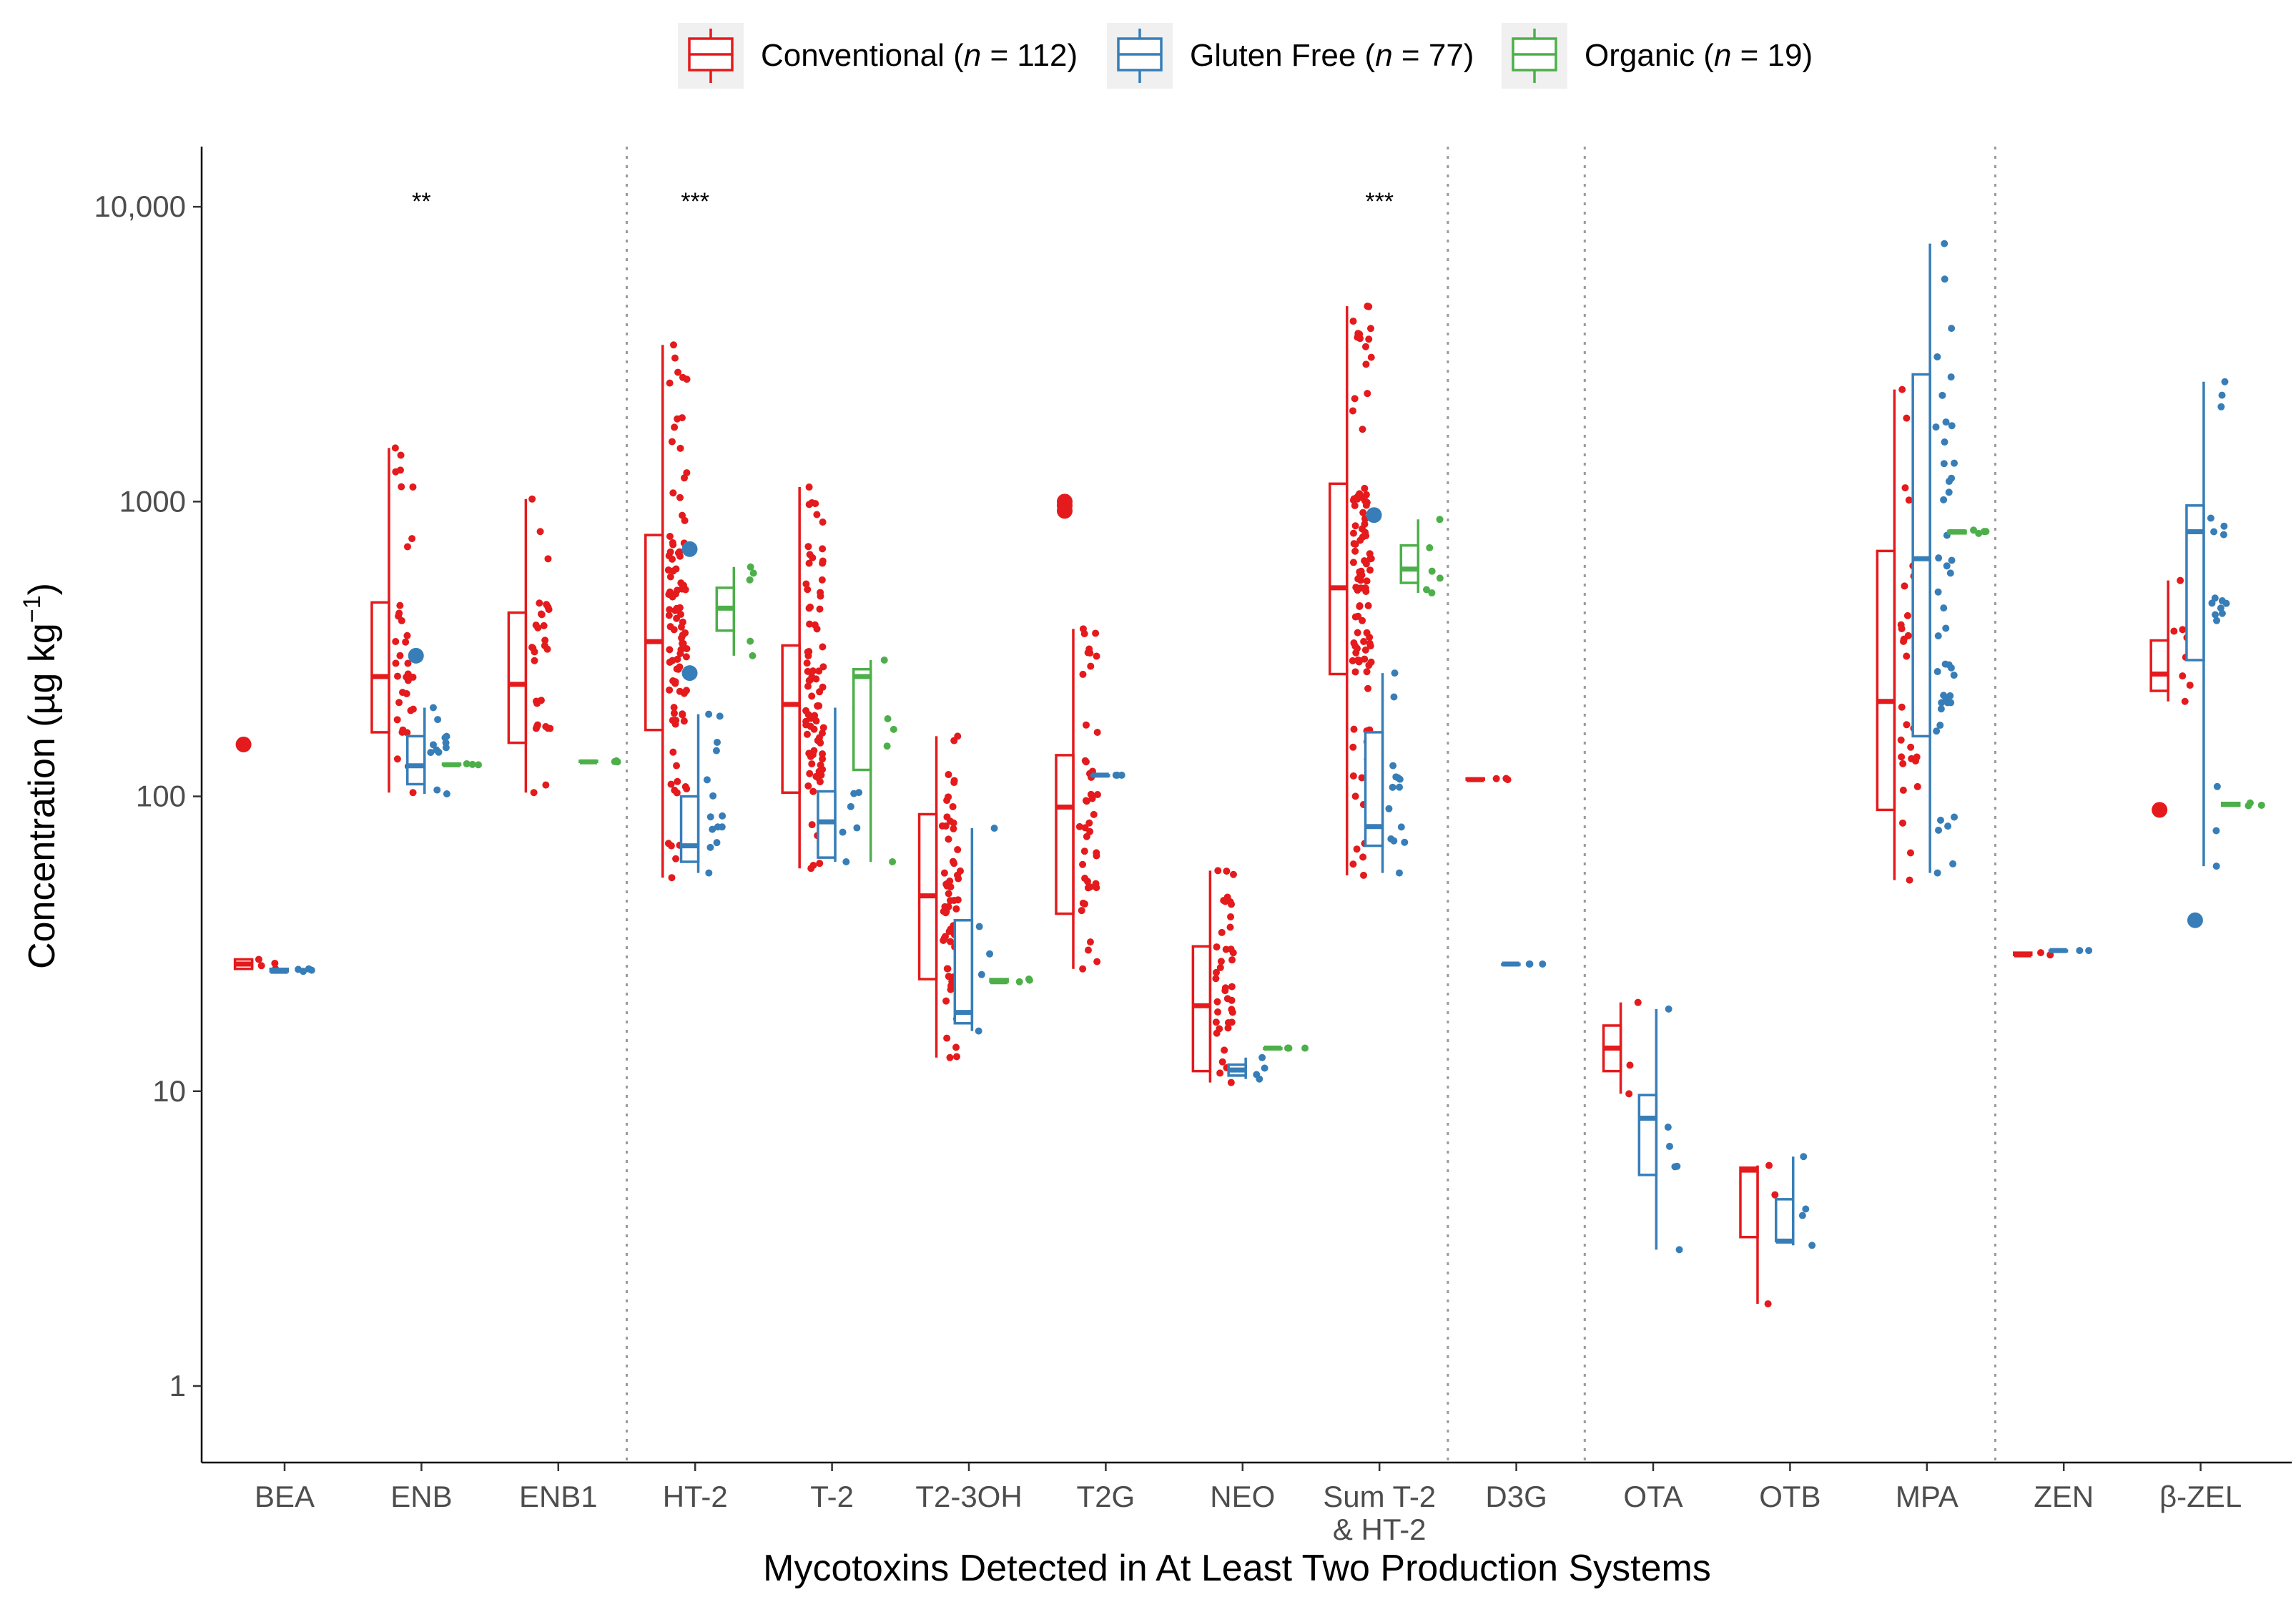 Image resolution: width=2296 pixels, height=1602 pixels. I want to click on y-tick-label: 100, so click(161, 797).